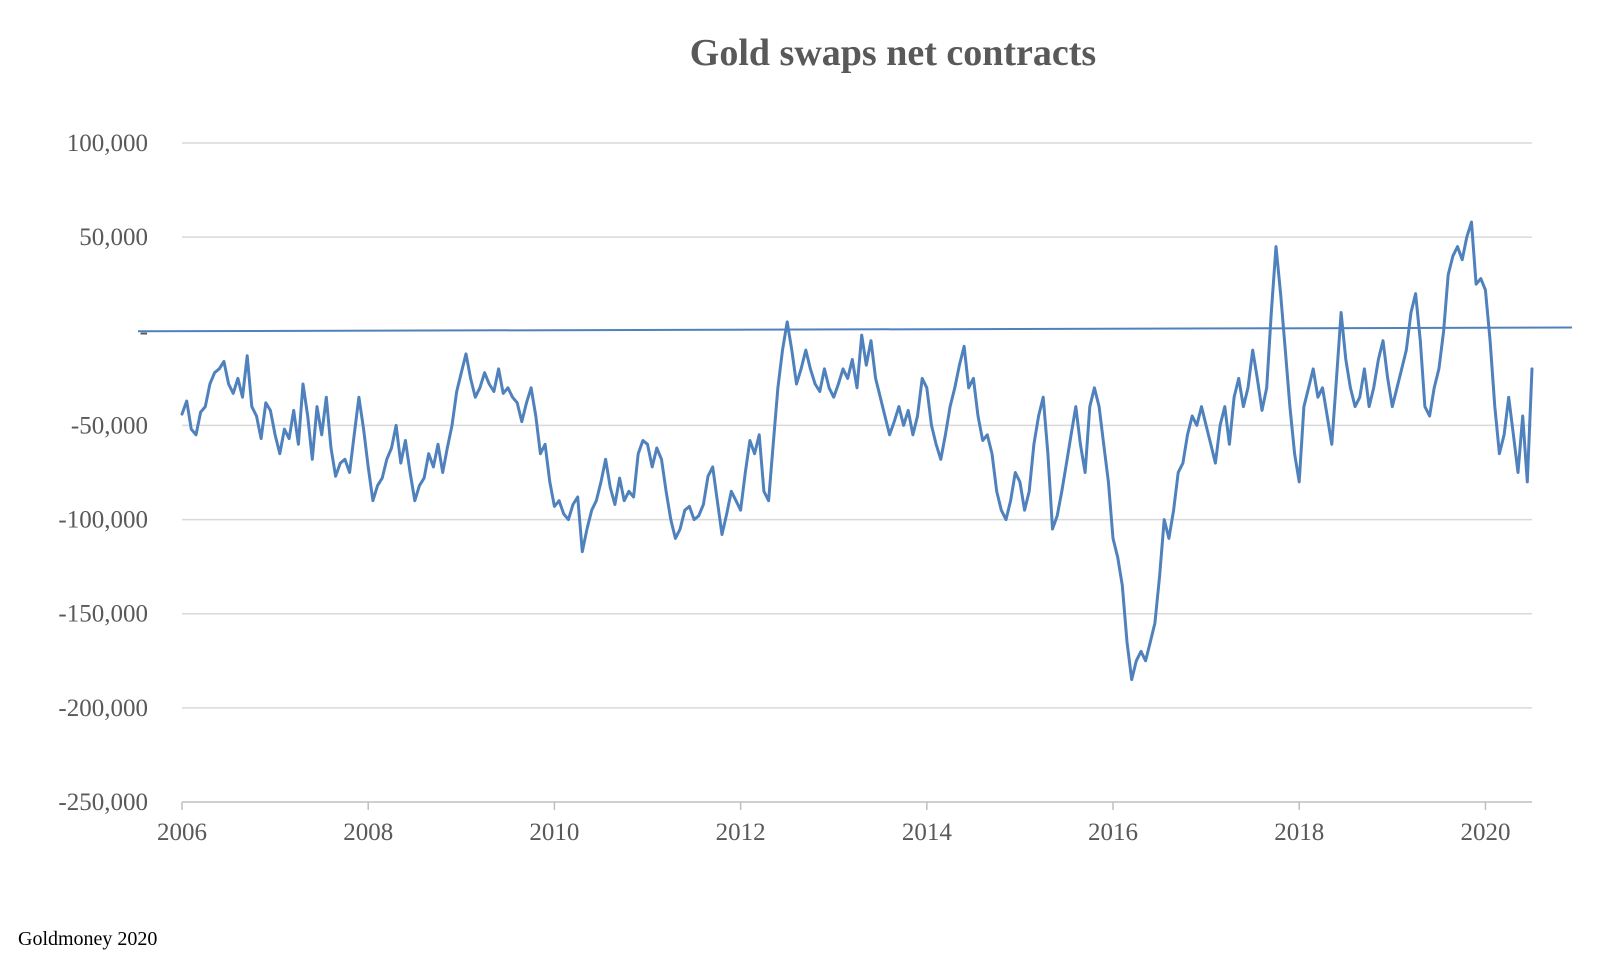 Image resolution: width=1610 pixels, height=966 pixels. I want to click on y-tick-label: -150,000, so click(103, 614).